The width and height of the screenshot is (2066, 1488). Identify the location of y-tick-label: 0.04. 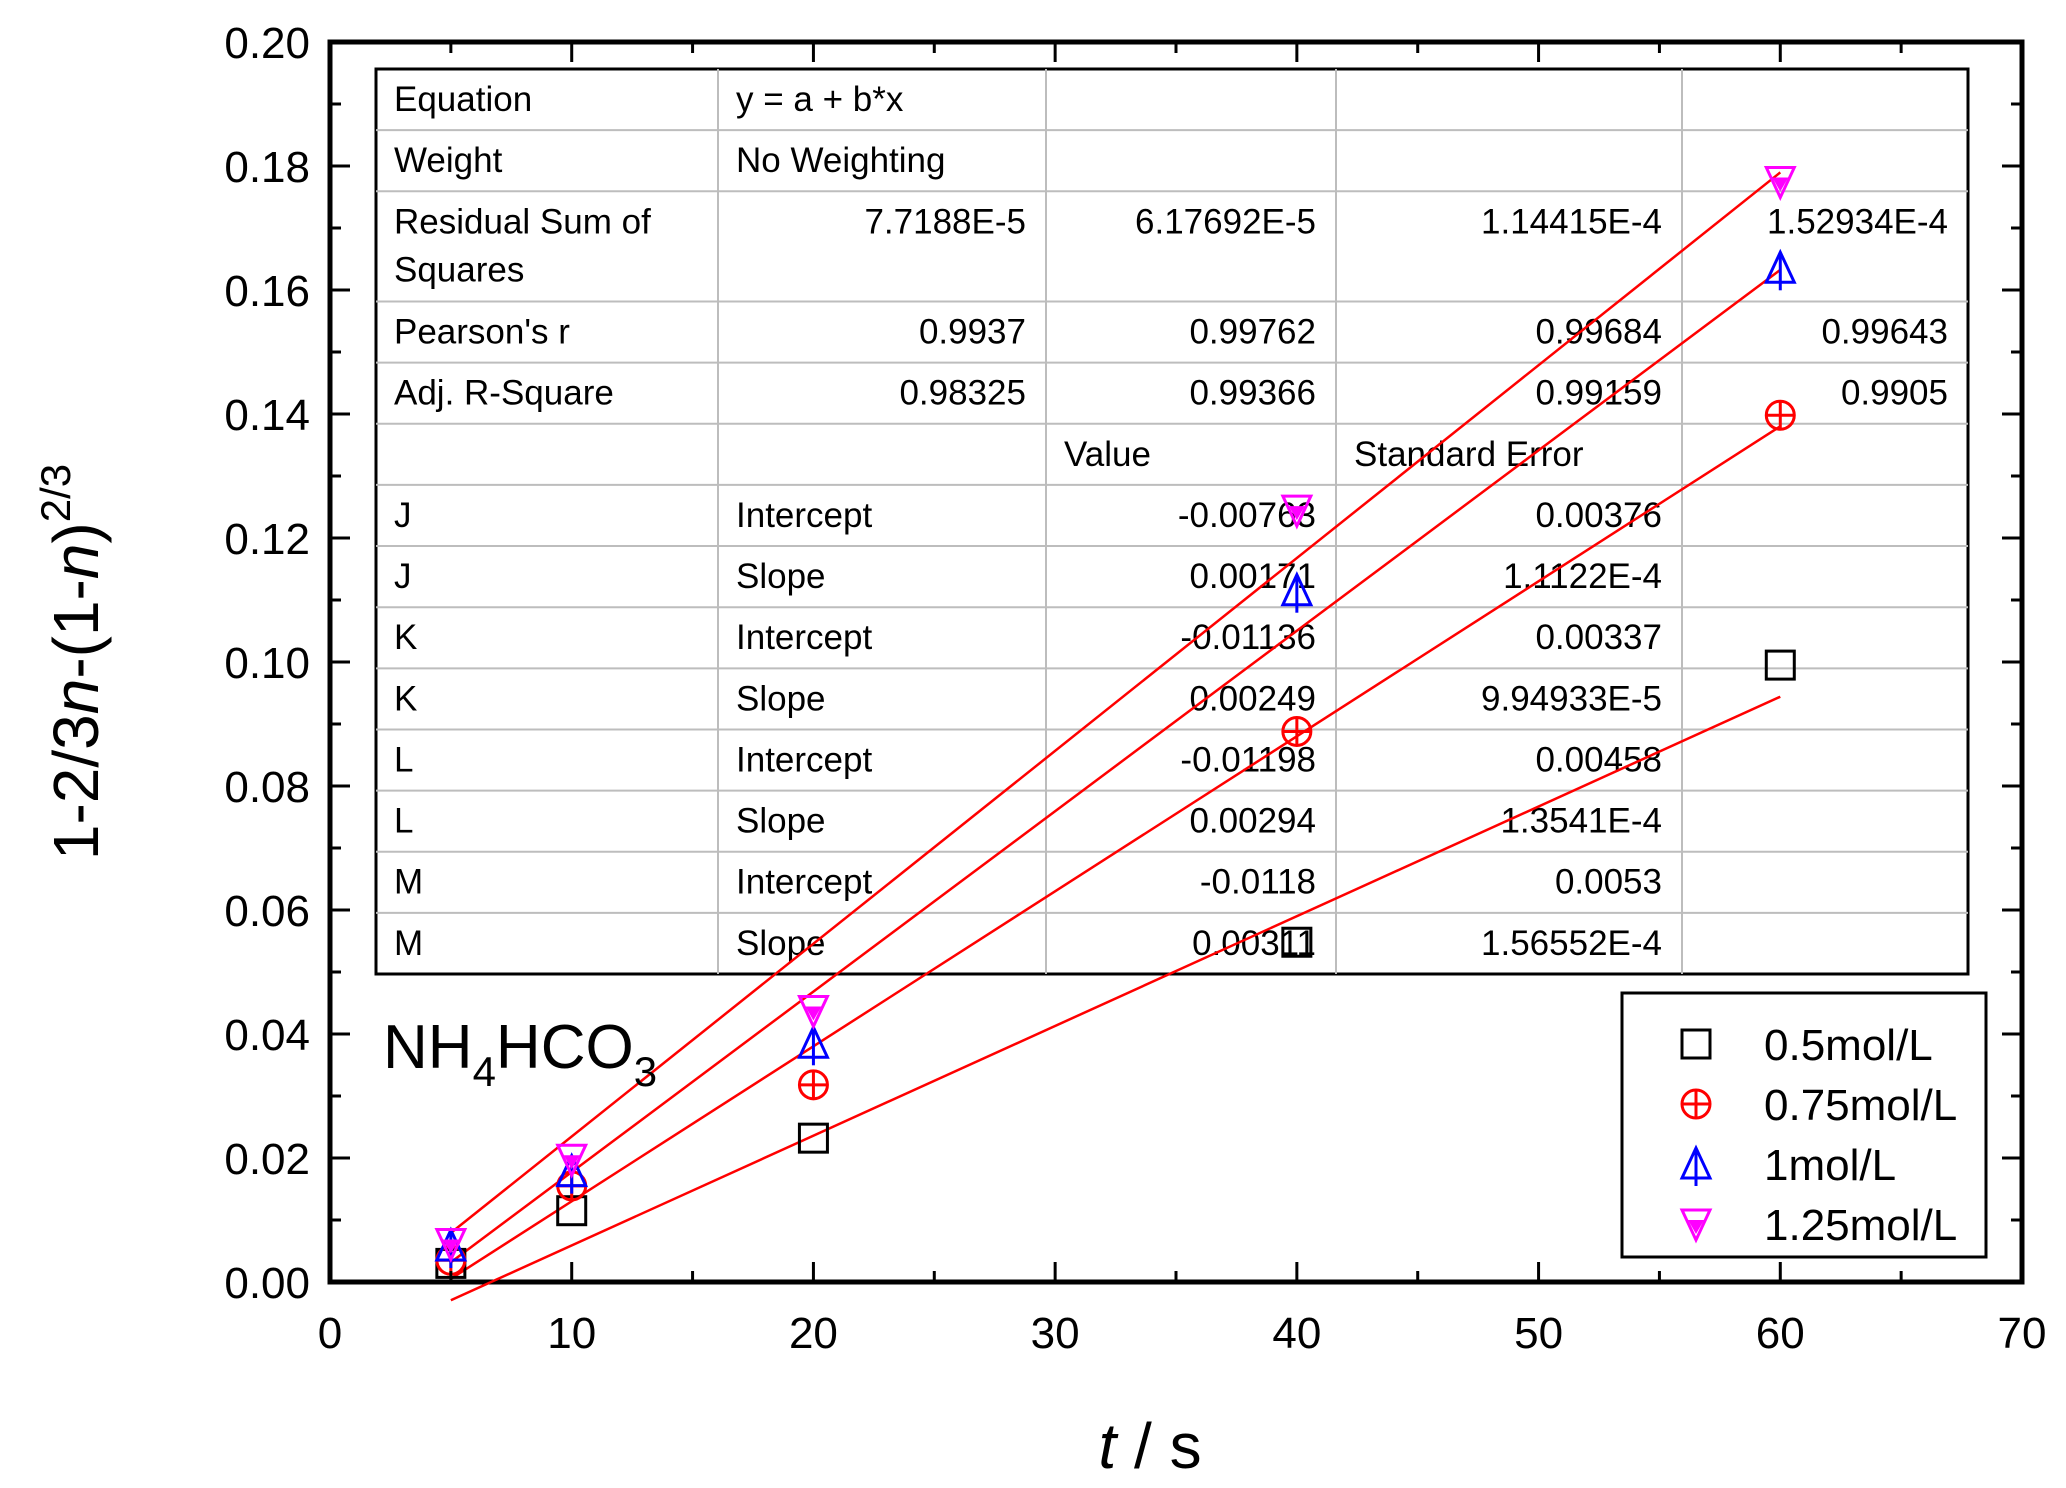
(267, 1035).